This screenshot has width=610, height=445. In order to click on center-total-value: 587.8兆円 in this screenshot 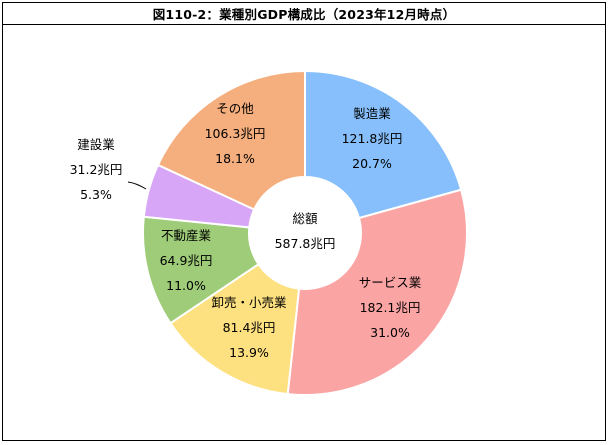, I will do `click(305, 243)`.